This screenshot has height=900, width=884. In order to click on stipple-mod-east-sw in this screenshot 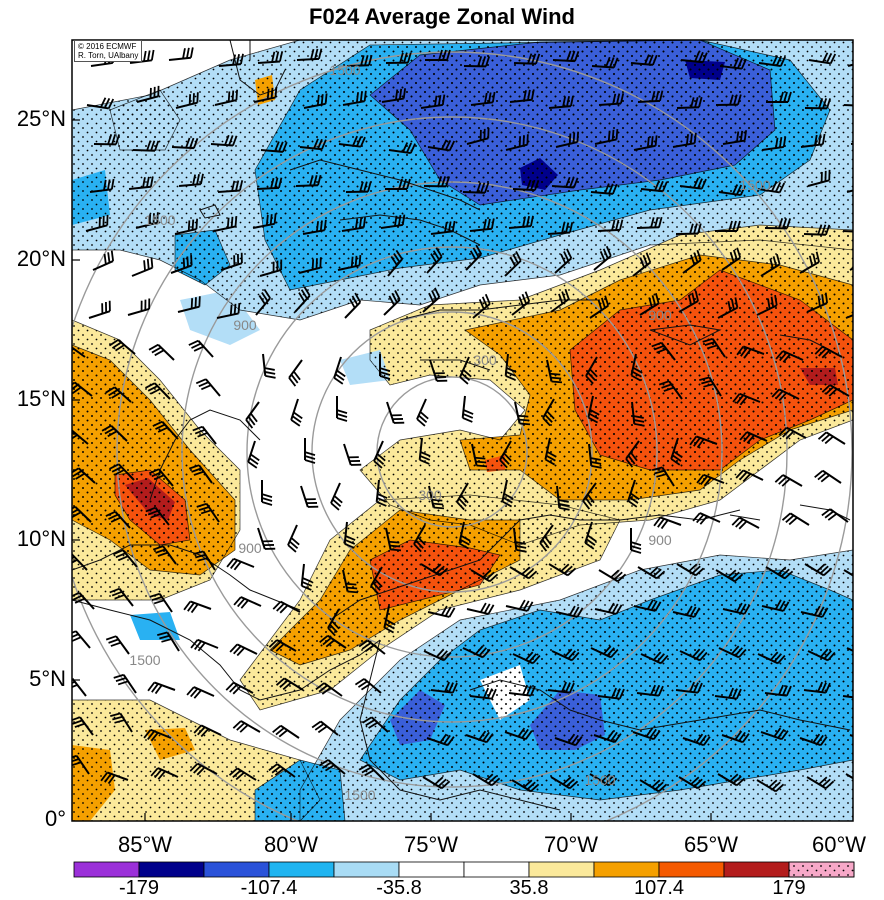, I will do `click(300, 790)`.